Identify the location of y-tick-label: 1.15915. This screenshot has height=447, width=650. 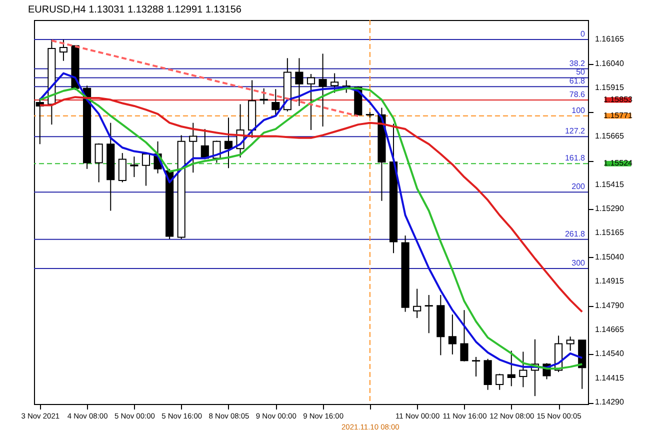
(609, 87).